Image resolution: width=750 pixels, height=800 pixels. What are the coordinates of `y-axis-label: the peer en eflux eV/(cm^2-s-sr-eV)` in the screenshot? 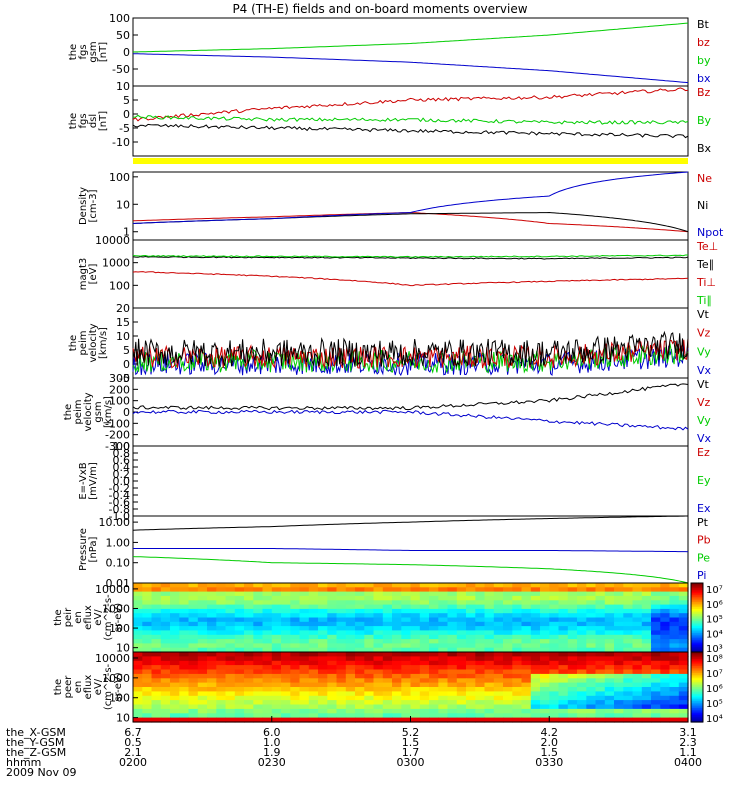 It's located at (88, 686).